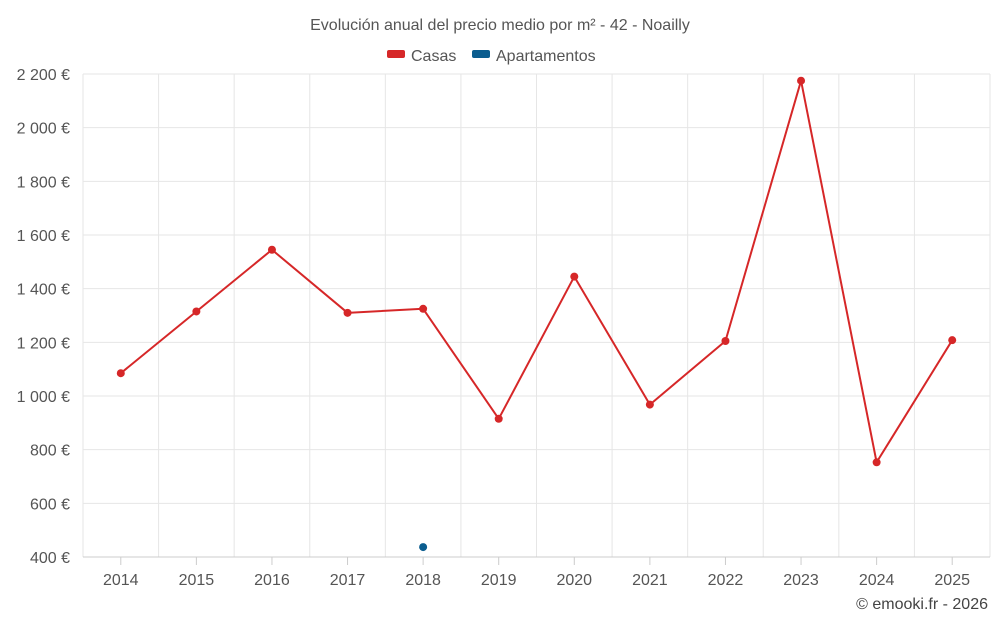 Image resolution: width=1000 pixels, height=625 pixels. What do you see at coordinates (121, 580) in the screenshot?
I see `x-tick-label: 2014` at bounding box center [121, 580].